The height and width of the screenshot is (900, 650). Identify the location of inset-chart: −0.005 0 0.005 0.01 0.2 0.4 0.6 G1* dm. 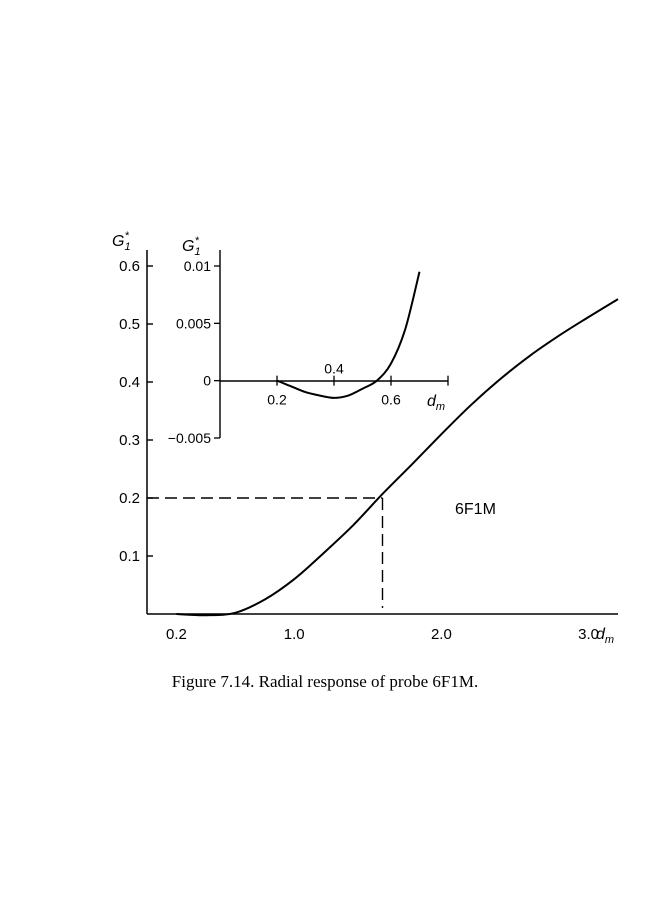
(308, 340).